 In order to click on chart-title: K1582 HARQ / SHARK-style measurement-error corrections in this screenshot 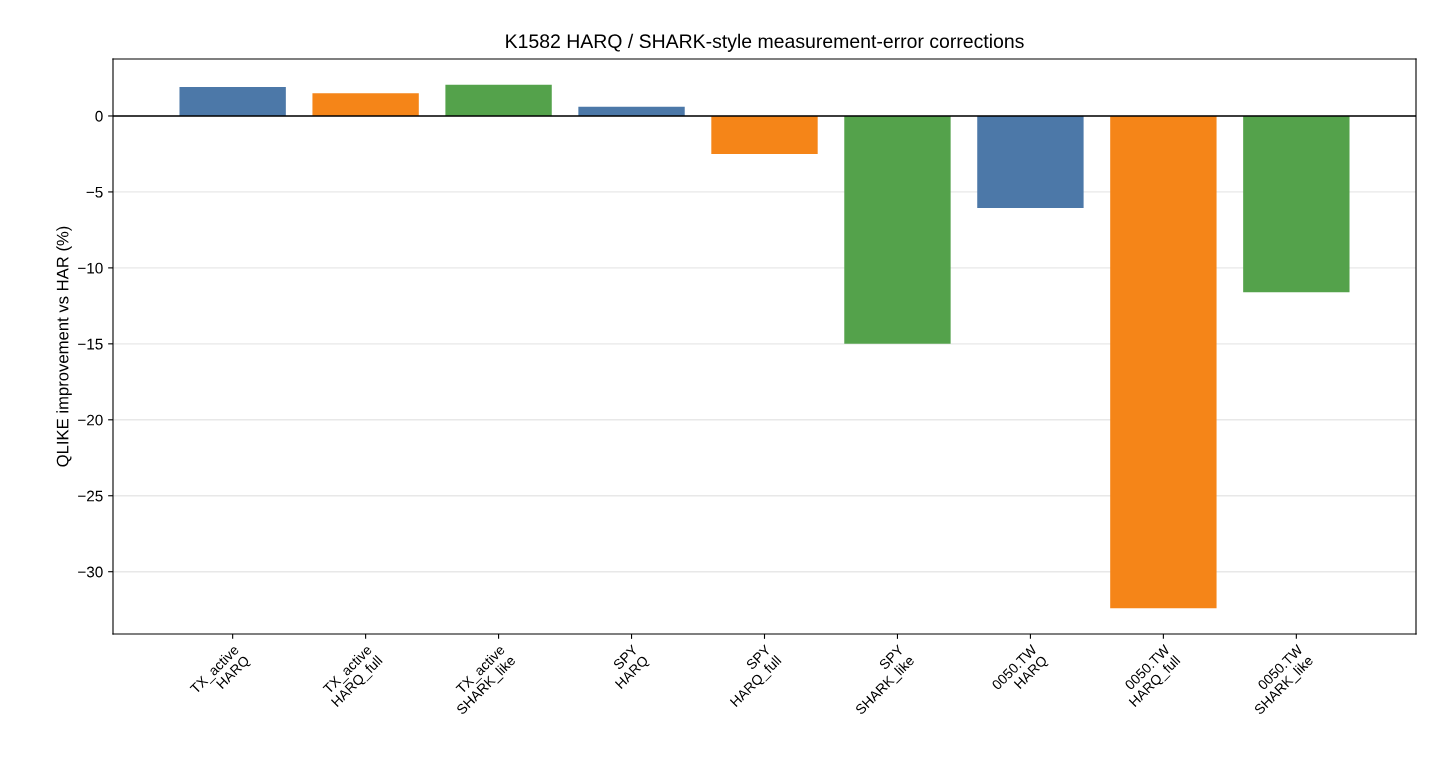, I will do `click(765, 42)`.